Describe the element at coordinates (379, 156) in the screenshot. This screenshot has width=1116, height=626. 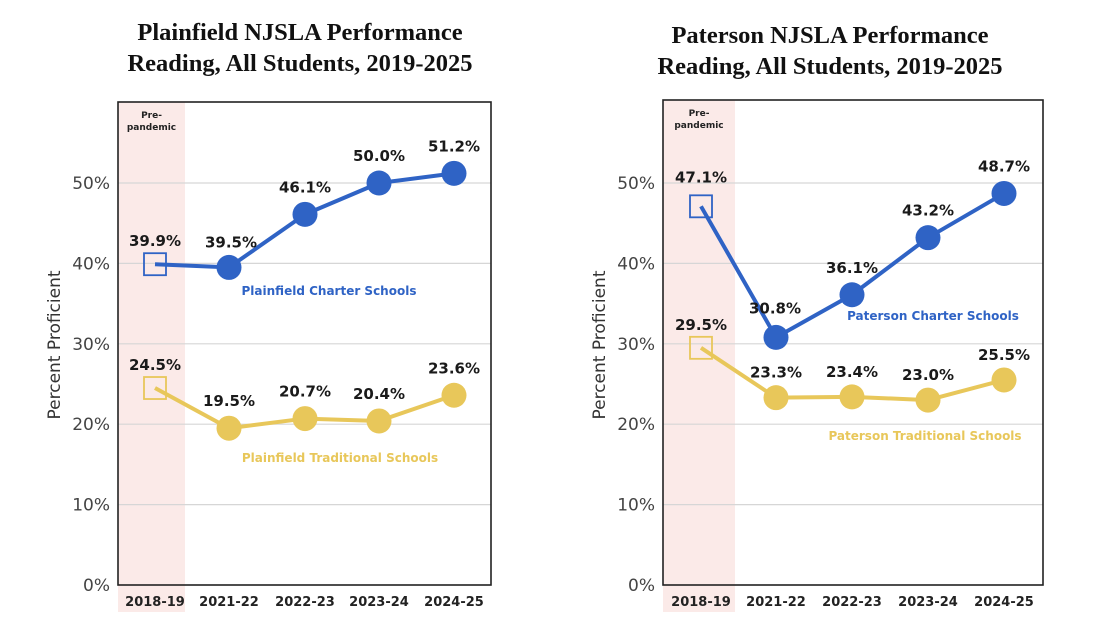
I see `left-data-label: 50.0%` at that location.